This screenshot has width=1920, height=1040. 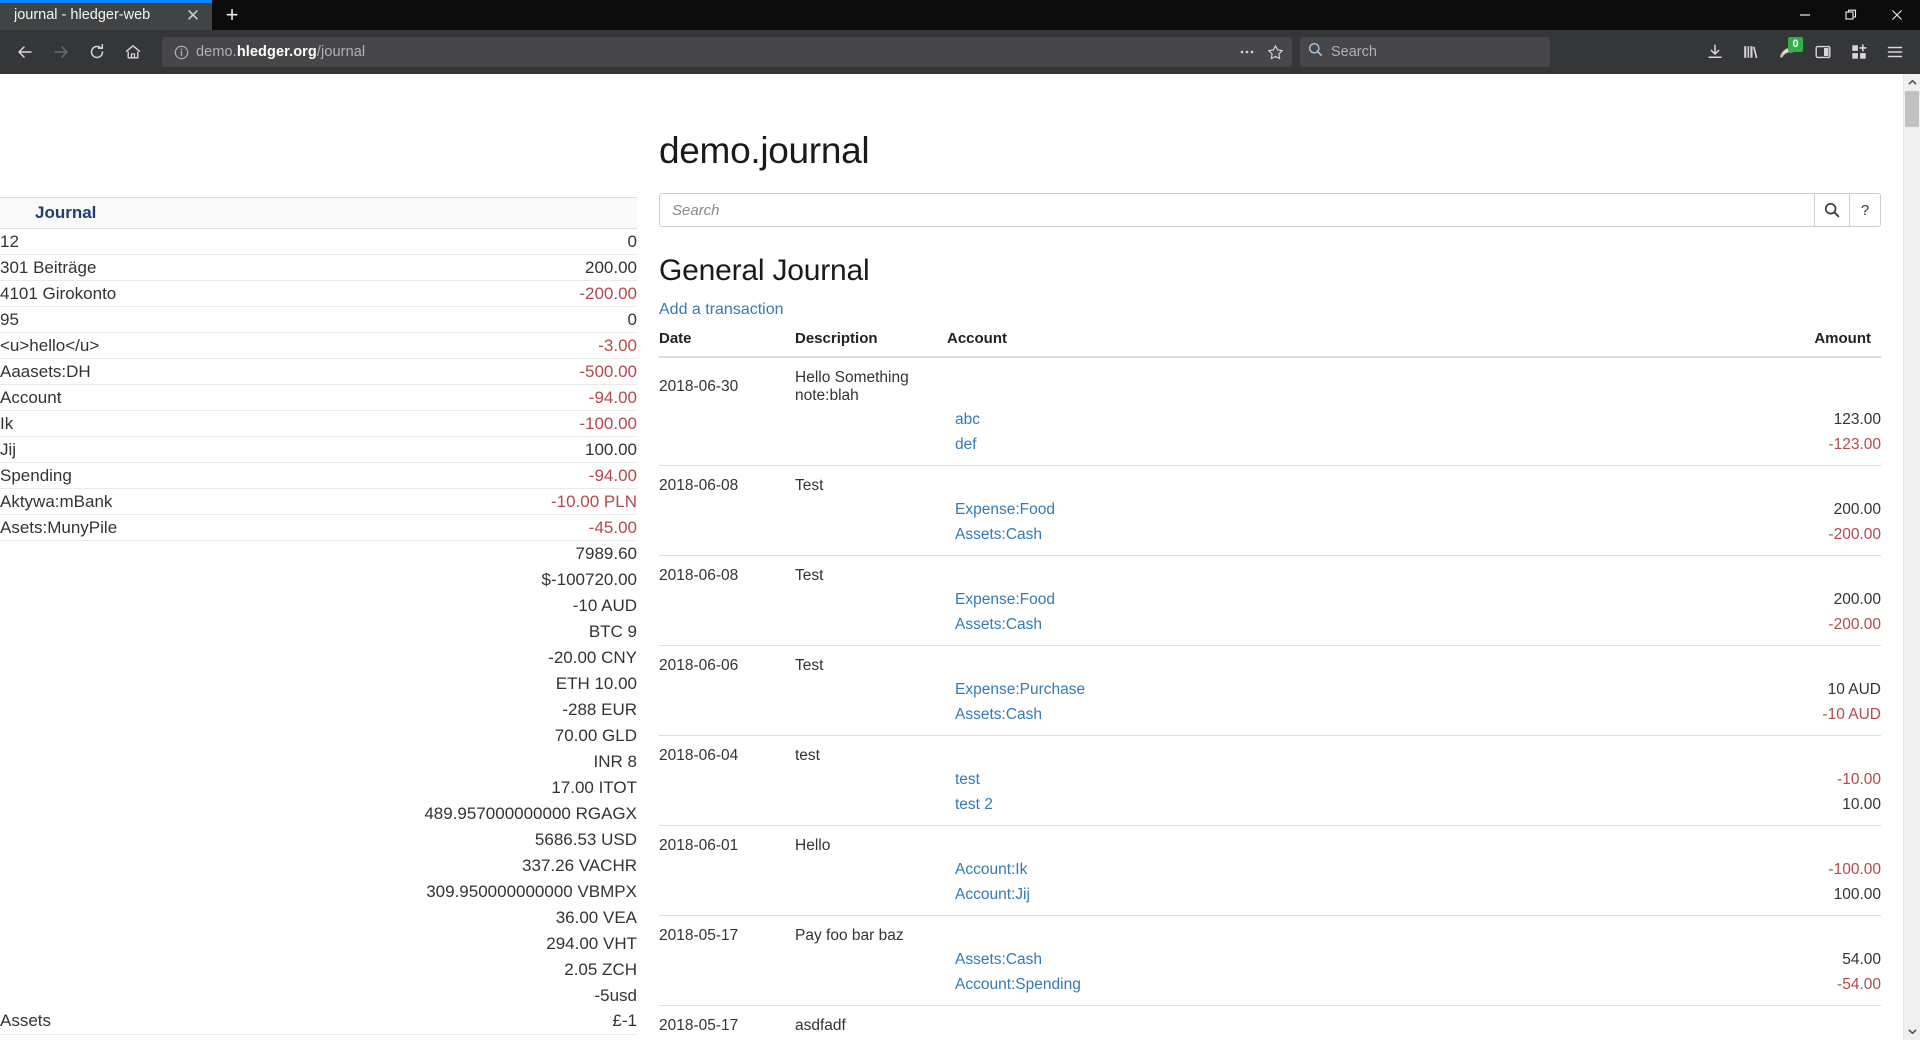 I want to click on account-row: 309.950000000000 VBMPX, so click(x=318, y=892).